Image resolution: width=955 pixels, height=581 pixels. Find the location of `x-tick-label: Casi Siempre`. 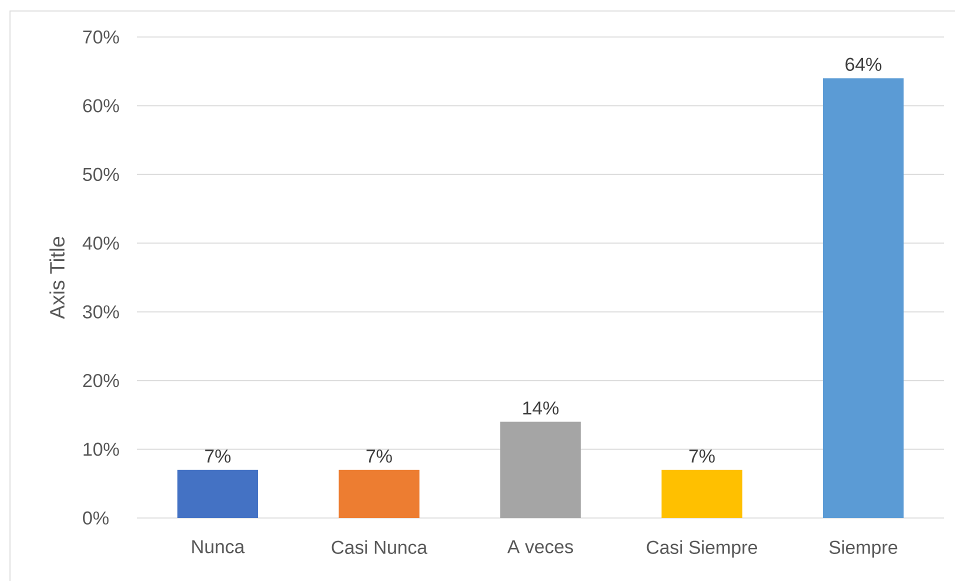

x-tick-label: Casi Siempre is located at coordinates (702, 549).